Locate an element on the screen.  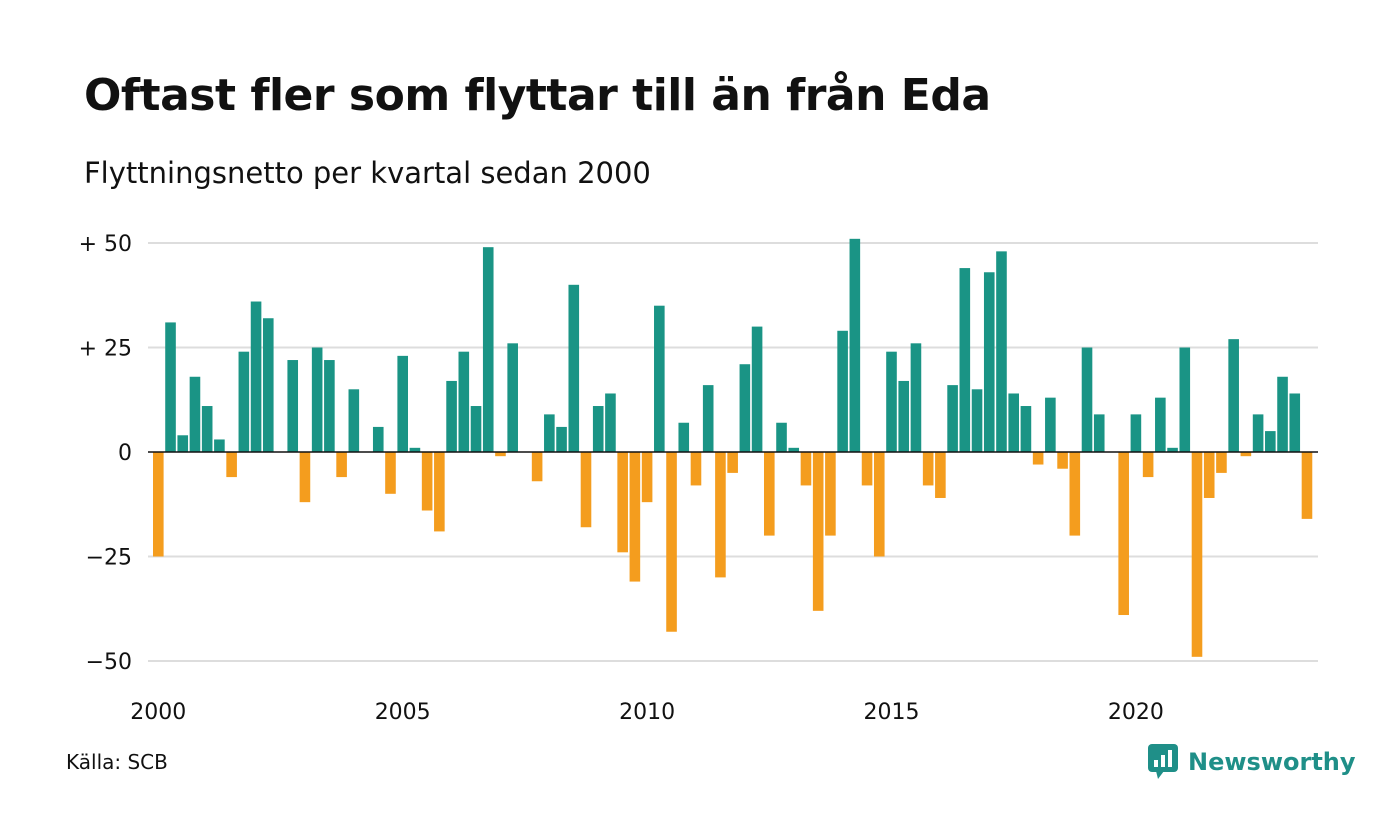
chart-title: Oftast fler som flyttar till än från Eda is located at coordinates (537, 95).